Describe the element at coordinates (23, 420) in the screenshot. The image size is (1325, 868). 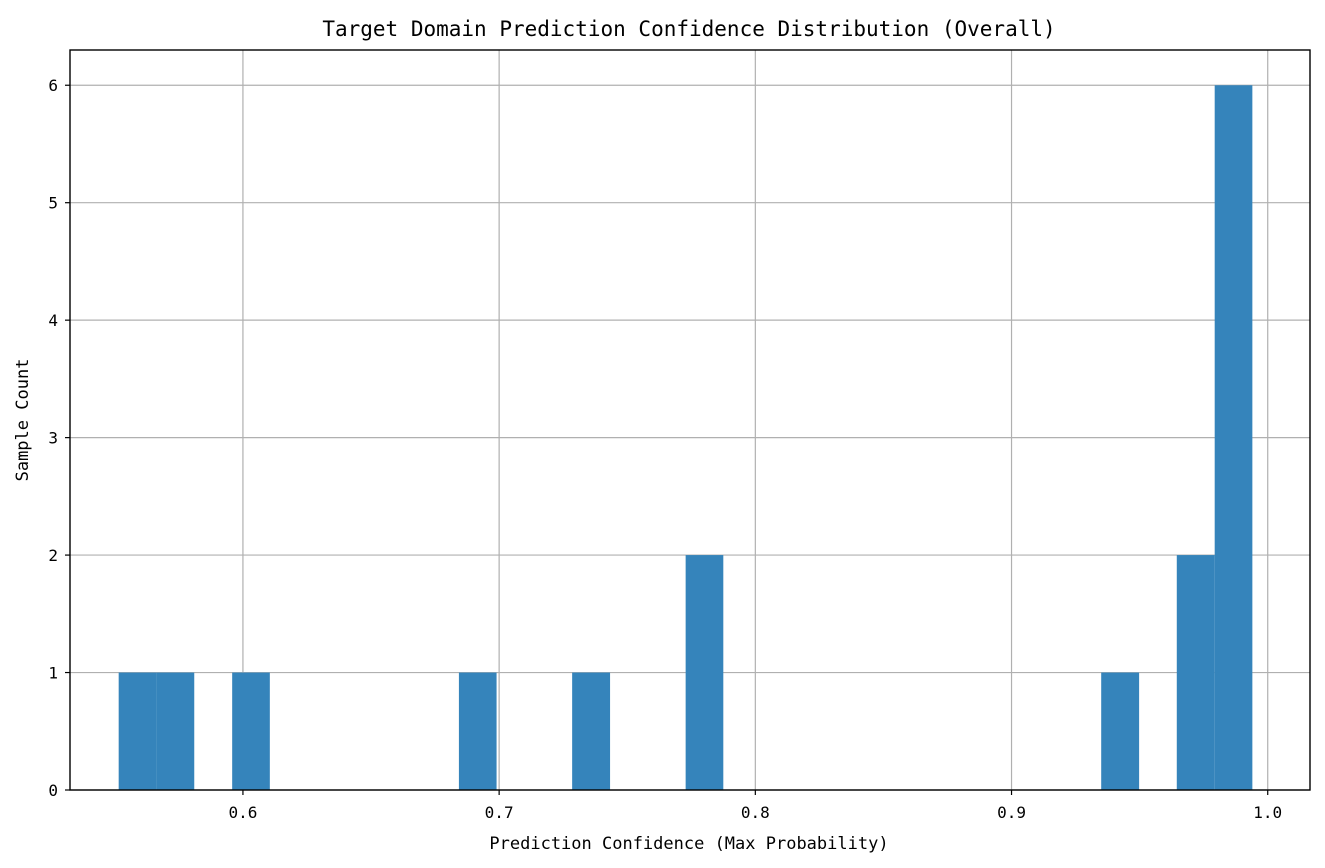
I see `y-axis-title: Sample Count` at that location.